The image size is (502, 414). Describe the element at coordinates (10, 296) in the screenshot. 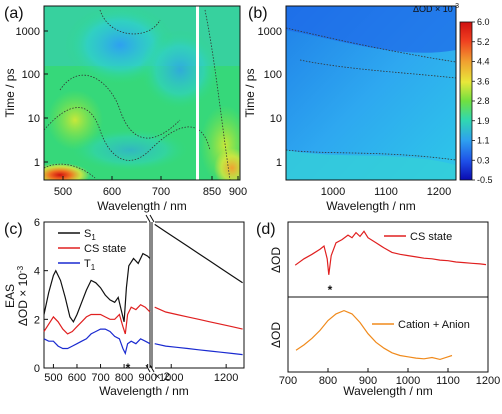

I see `y-axis-label: EAS` at that location.